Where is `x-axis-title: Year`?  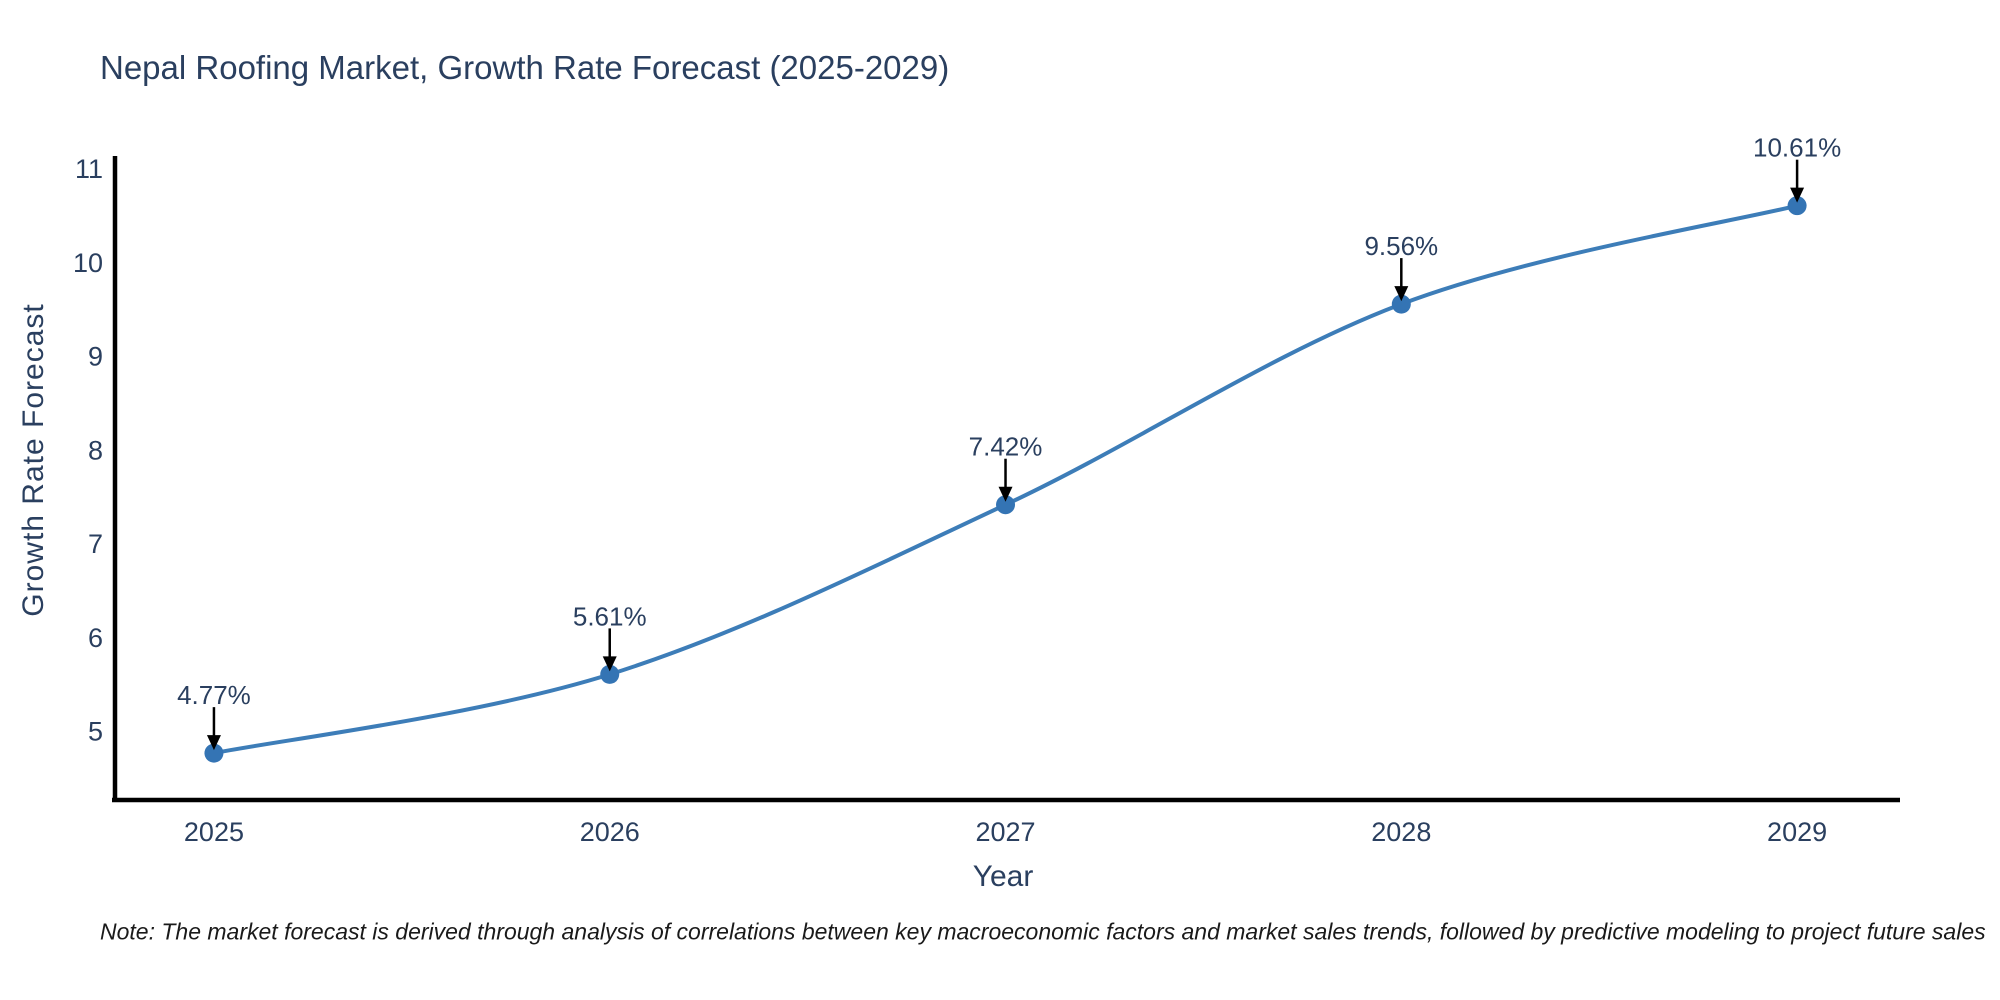
x-axis-title: Year is located at coordinates (1003, 876).